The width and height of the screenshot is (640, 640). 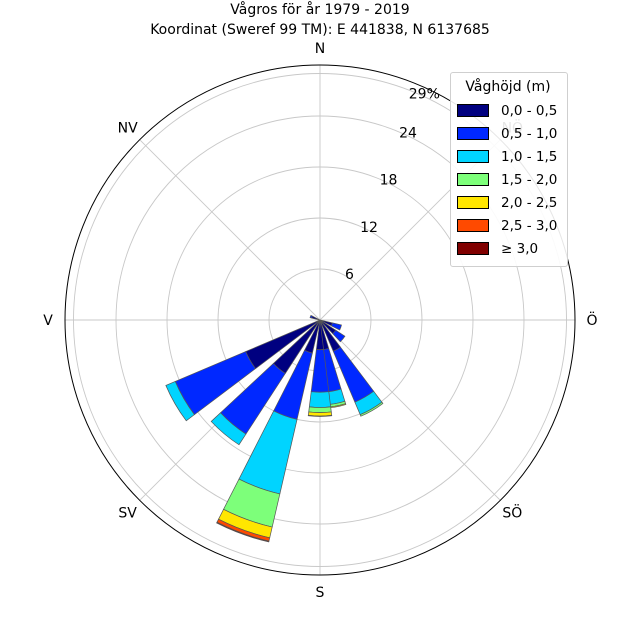 I want to click on radial-tick-labels: 6 12 18 24 29%, so click(x=392, y=184).